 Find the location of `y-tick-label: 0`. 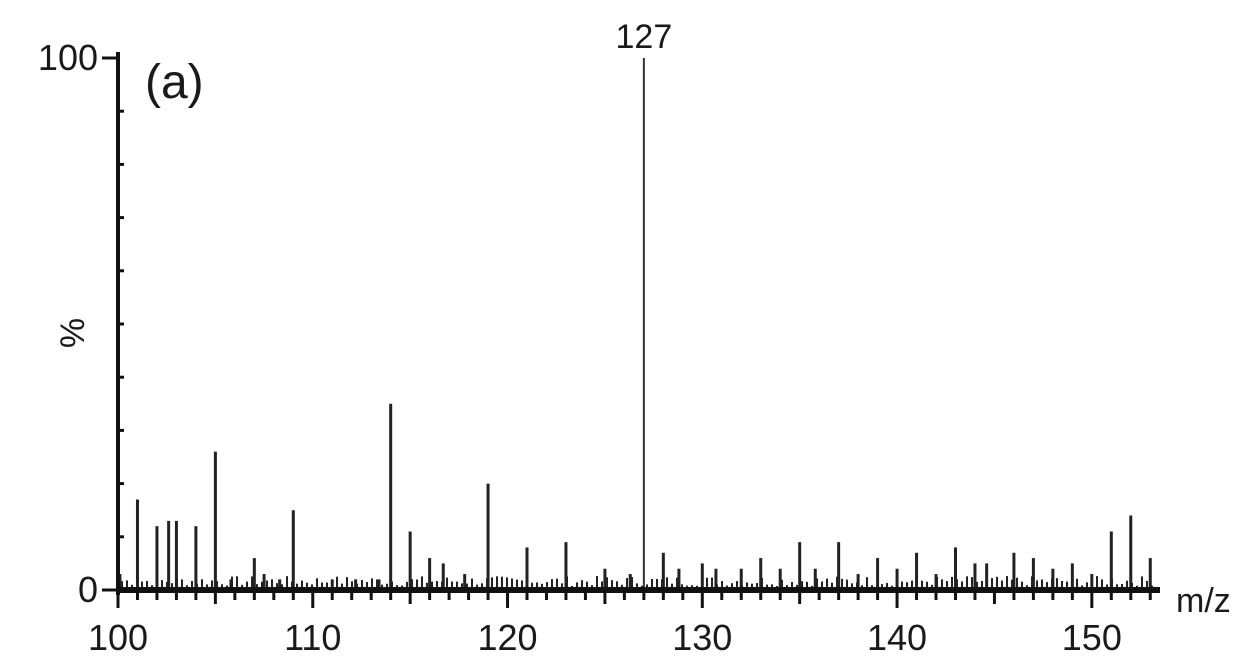

y-tick-label: 0 is located at coordinates (88, 589).